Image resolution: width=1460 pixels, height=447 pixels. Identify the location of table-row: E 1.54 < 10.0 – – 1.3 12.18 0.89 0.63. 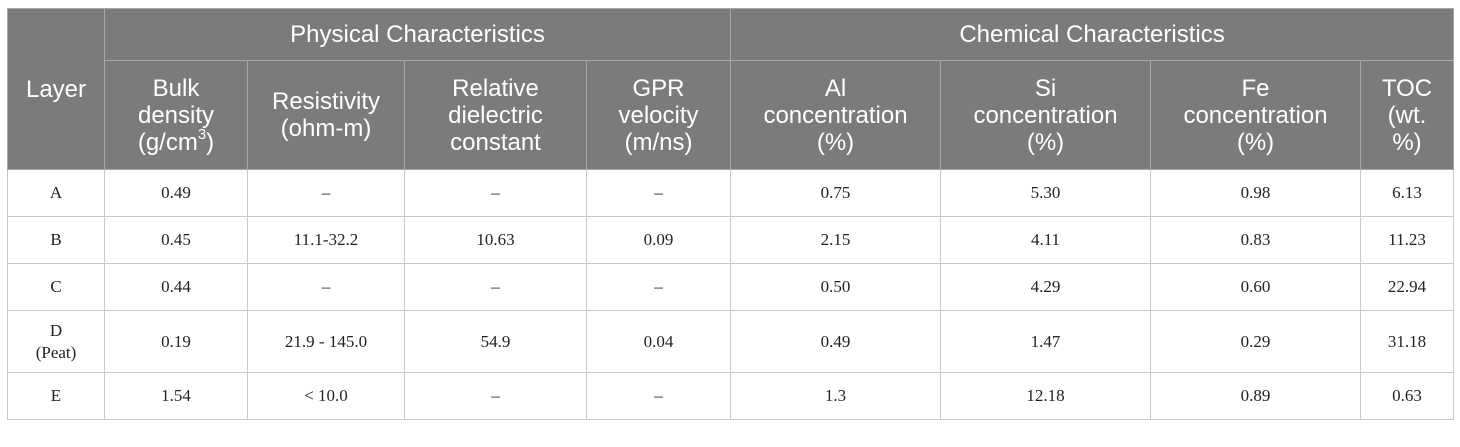
(731, 396).